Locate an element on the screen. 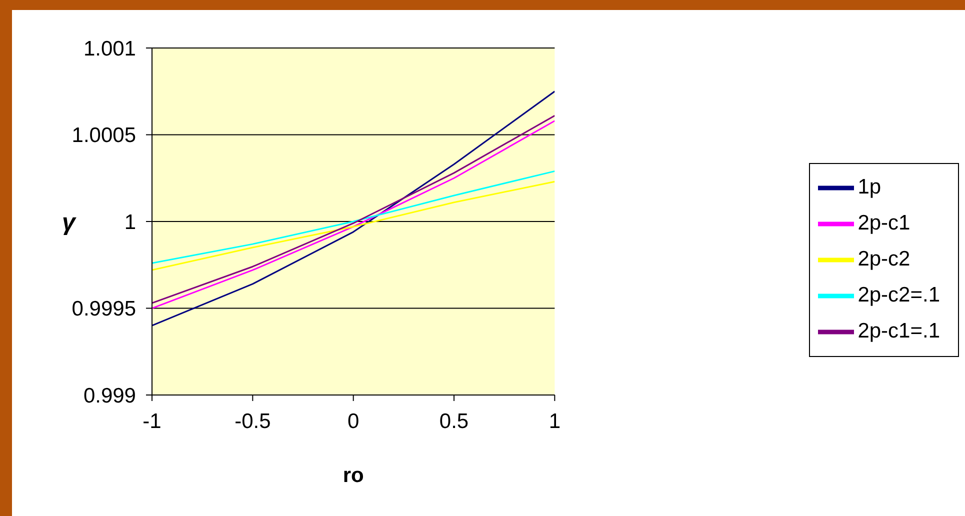 The image size is (965, 516). x-tick-label: 0.5 is located at coordinates (454, 421).